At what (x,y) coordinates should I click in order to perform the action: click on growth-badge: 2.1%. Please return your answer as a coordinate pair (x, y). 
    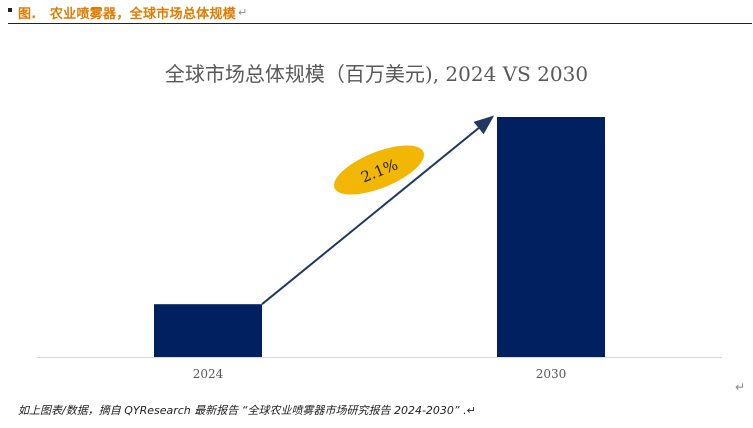
    Looking at the image, I should click on (379, 170).